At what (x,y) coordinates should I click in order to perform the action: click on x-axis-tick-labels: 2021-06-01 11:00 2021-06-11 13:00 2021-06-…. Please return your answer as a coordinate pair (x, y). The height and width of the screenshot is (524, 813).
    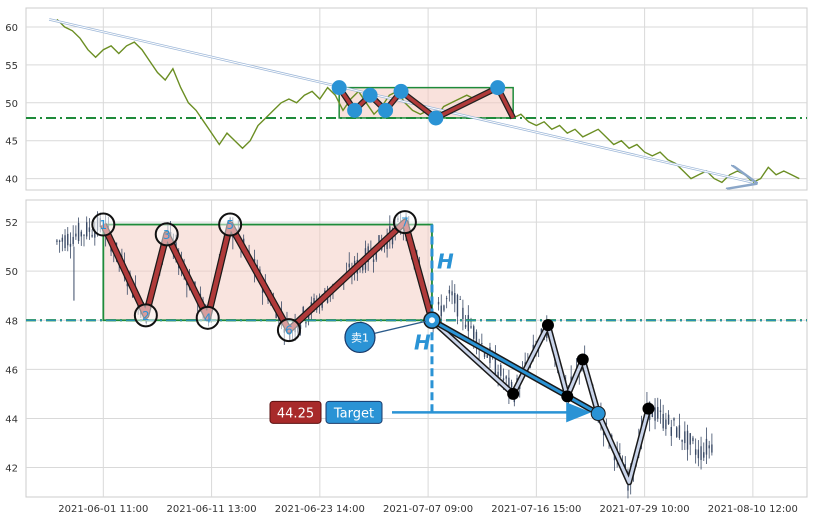
    Looking at the image, I should click on (428, 509).